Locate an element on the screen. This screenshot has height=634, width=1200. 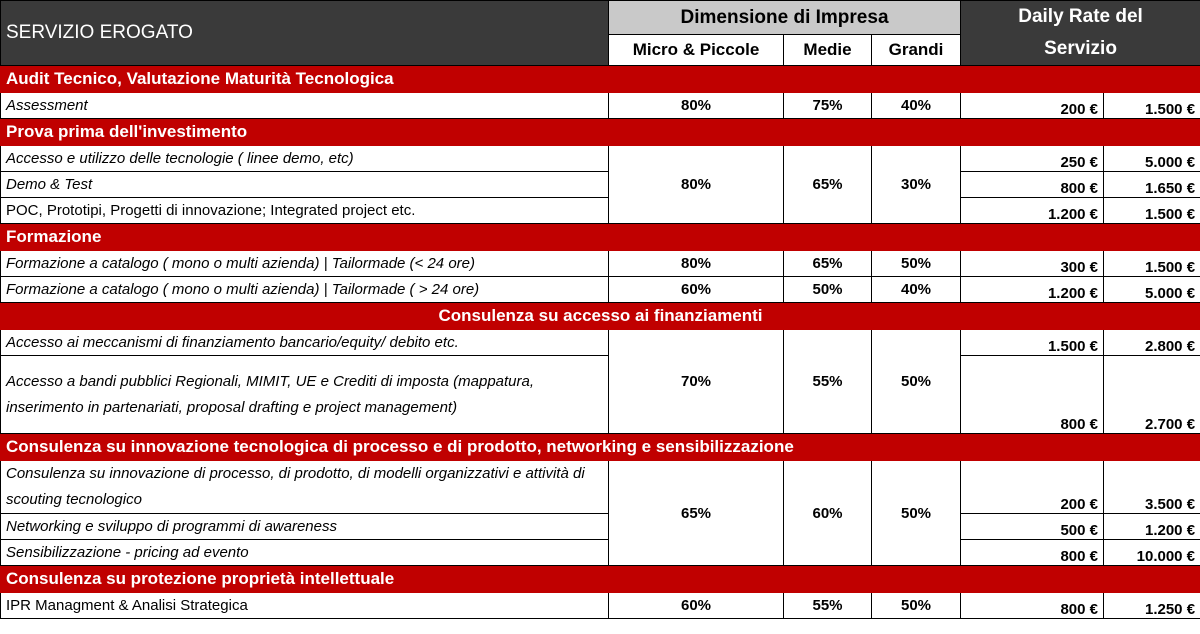
pct-medie: 50% is located at coordinates (827, 289).